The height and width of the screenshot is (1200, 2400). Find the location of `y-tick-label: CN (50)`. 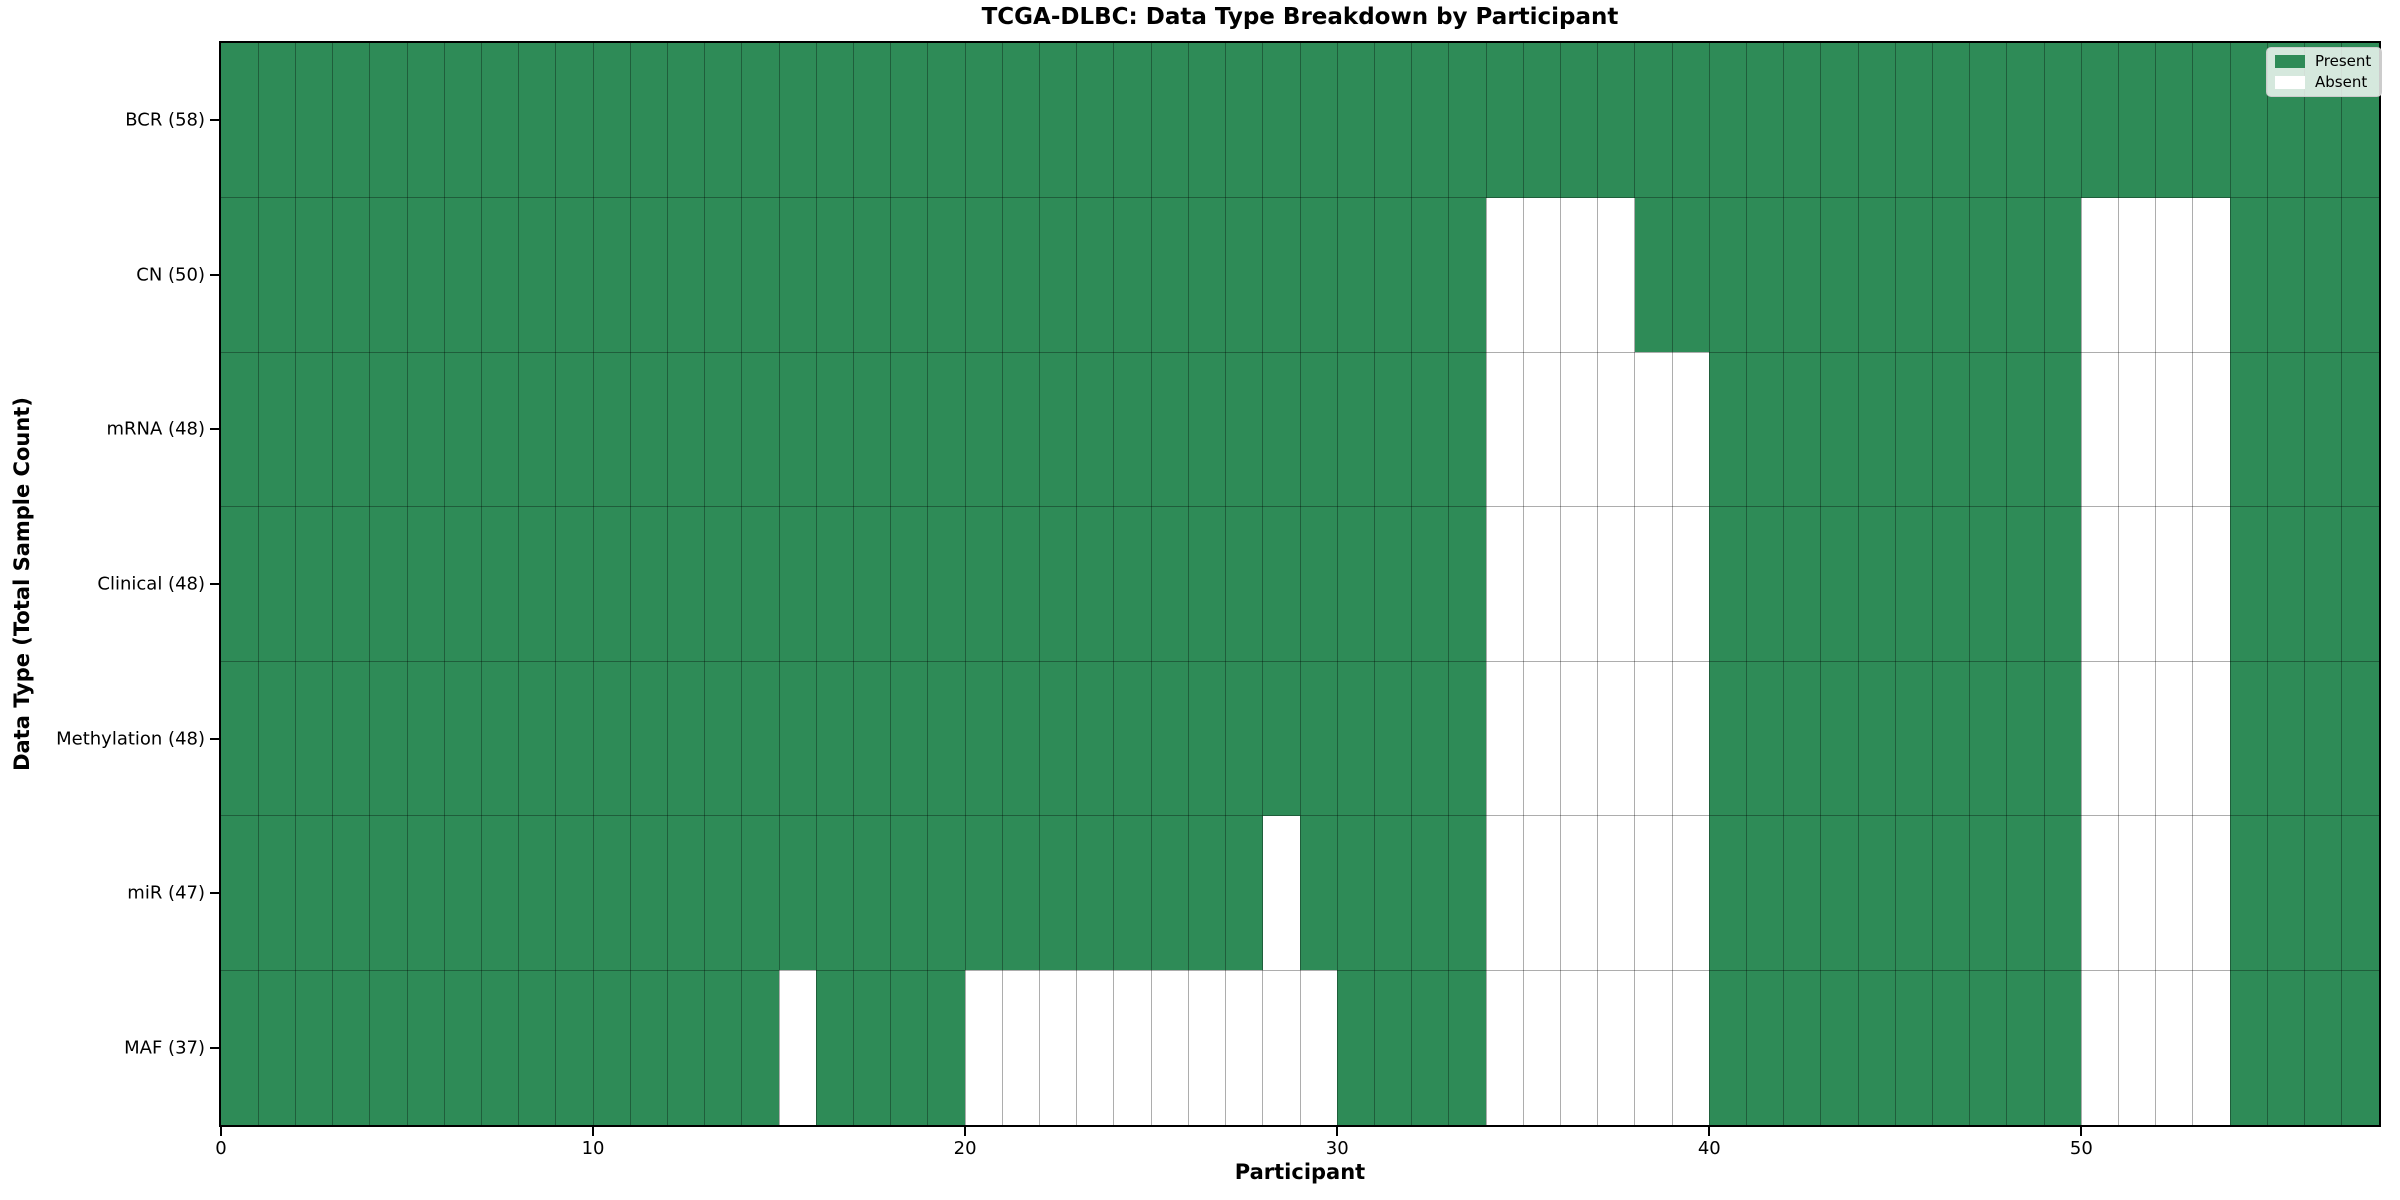

y-tick-label: CN (50) is located at coordinates (170, 275).